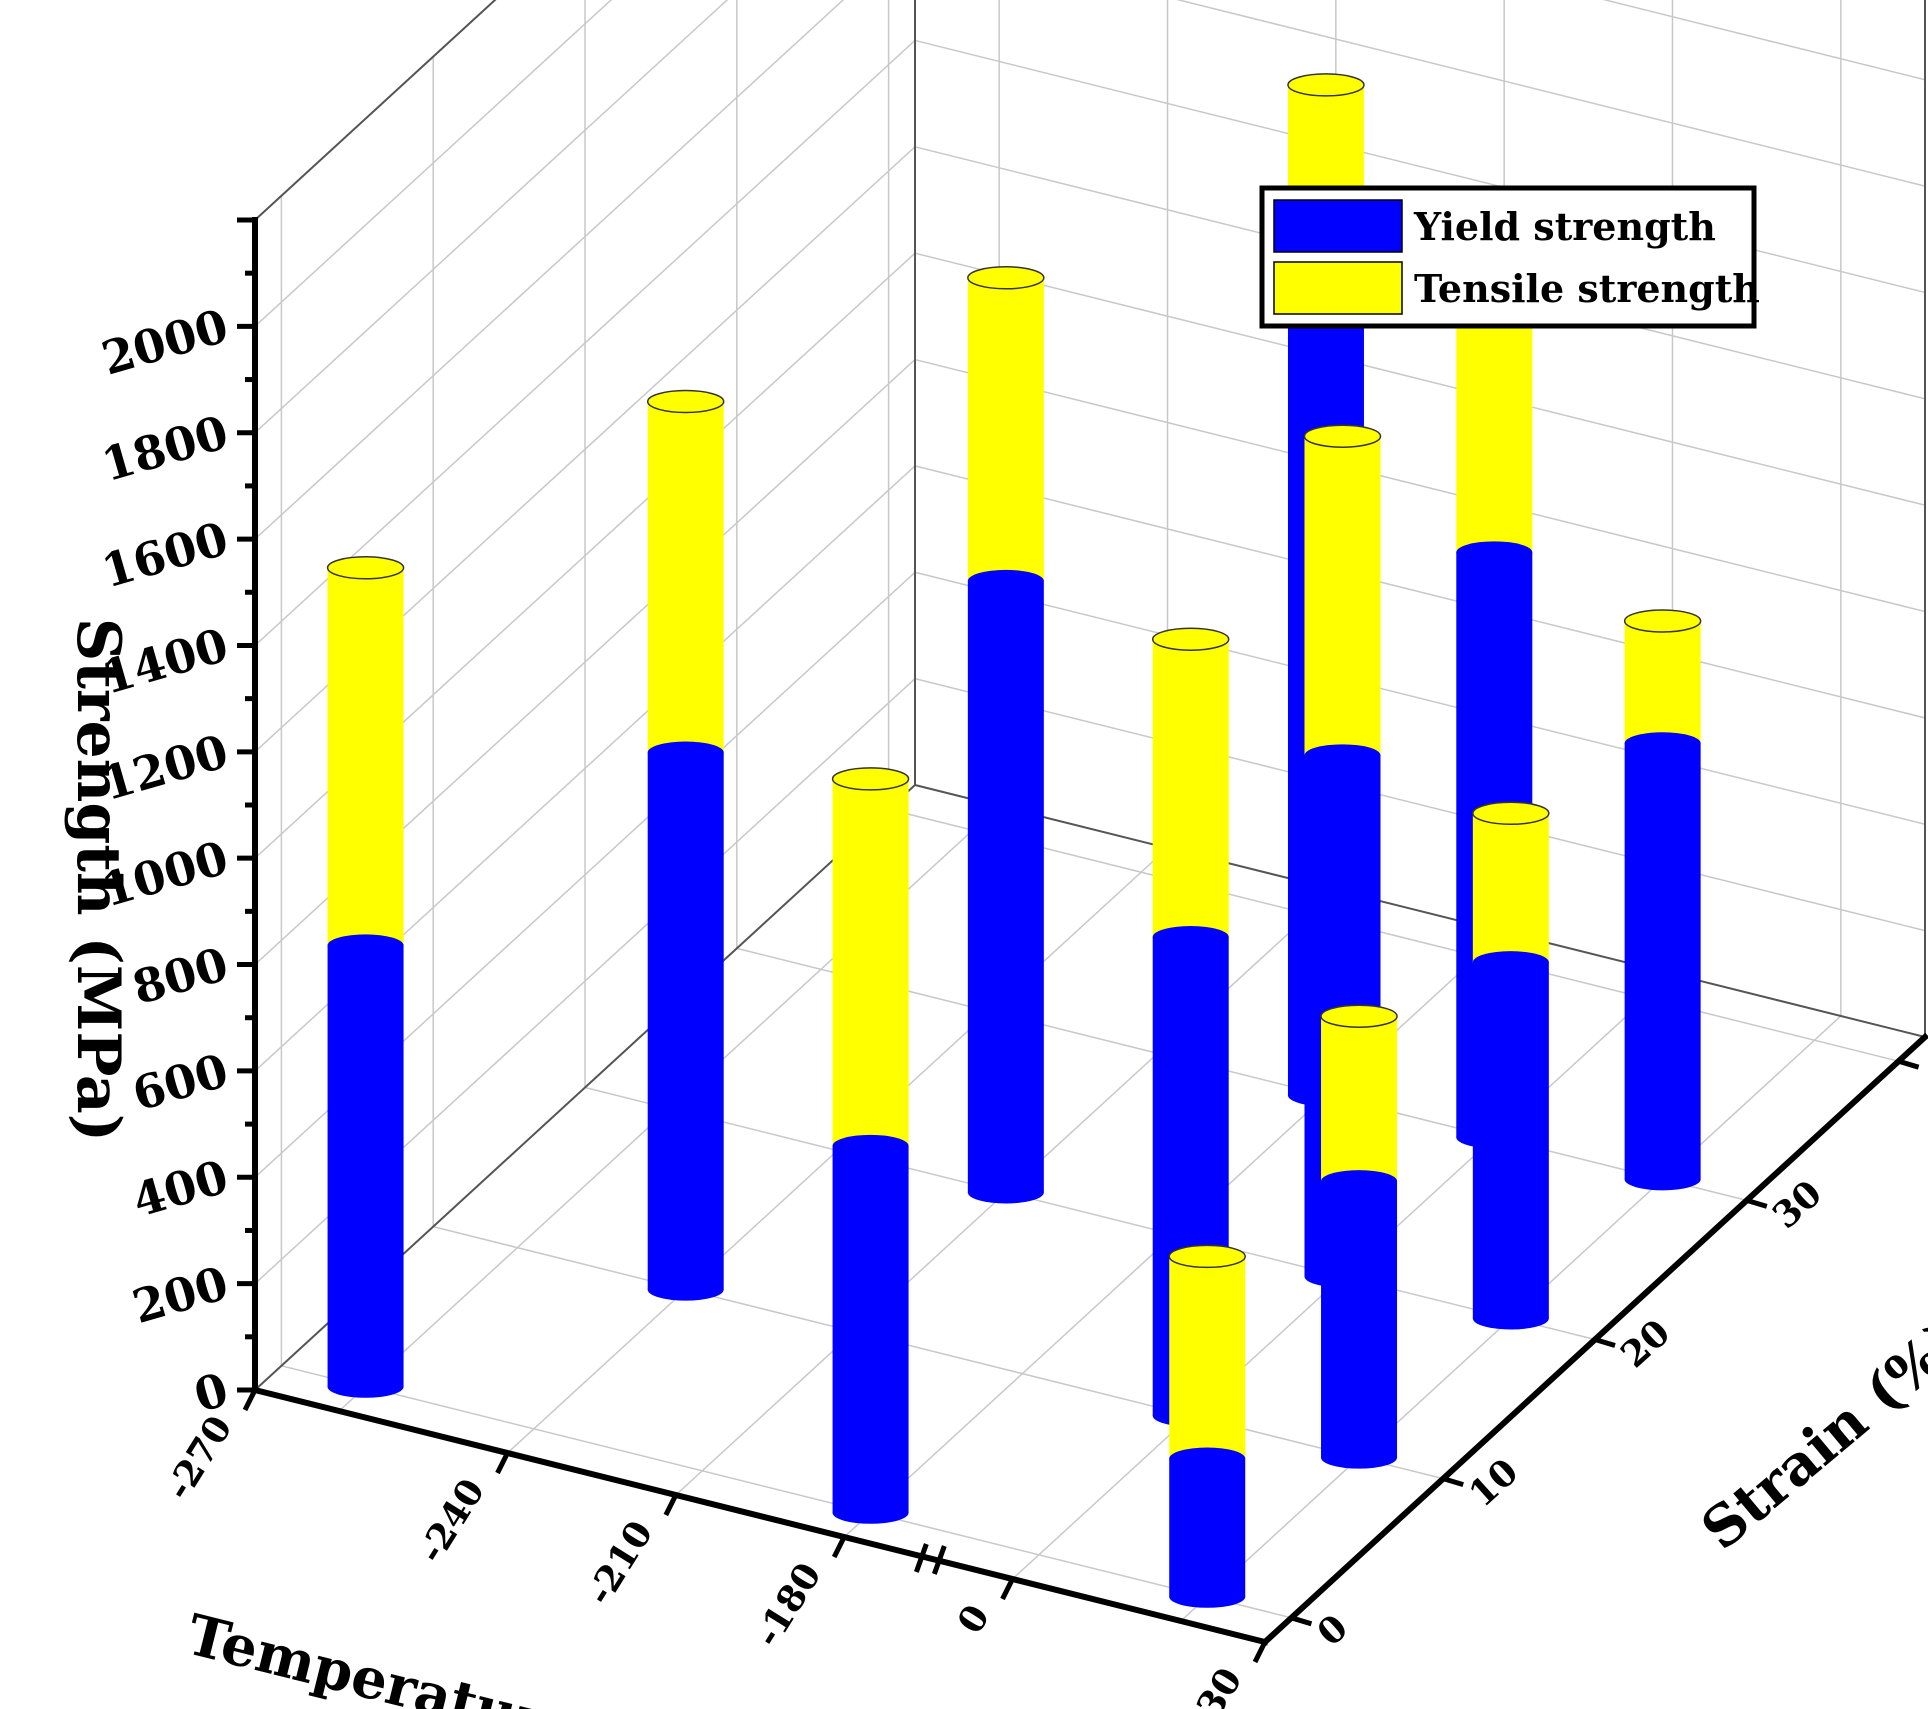 The image size is (1928, 1709). Describe the element at coordinates (1564, 226) in the screenshot. I see `legend-label: Yield strength` at that location.